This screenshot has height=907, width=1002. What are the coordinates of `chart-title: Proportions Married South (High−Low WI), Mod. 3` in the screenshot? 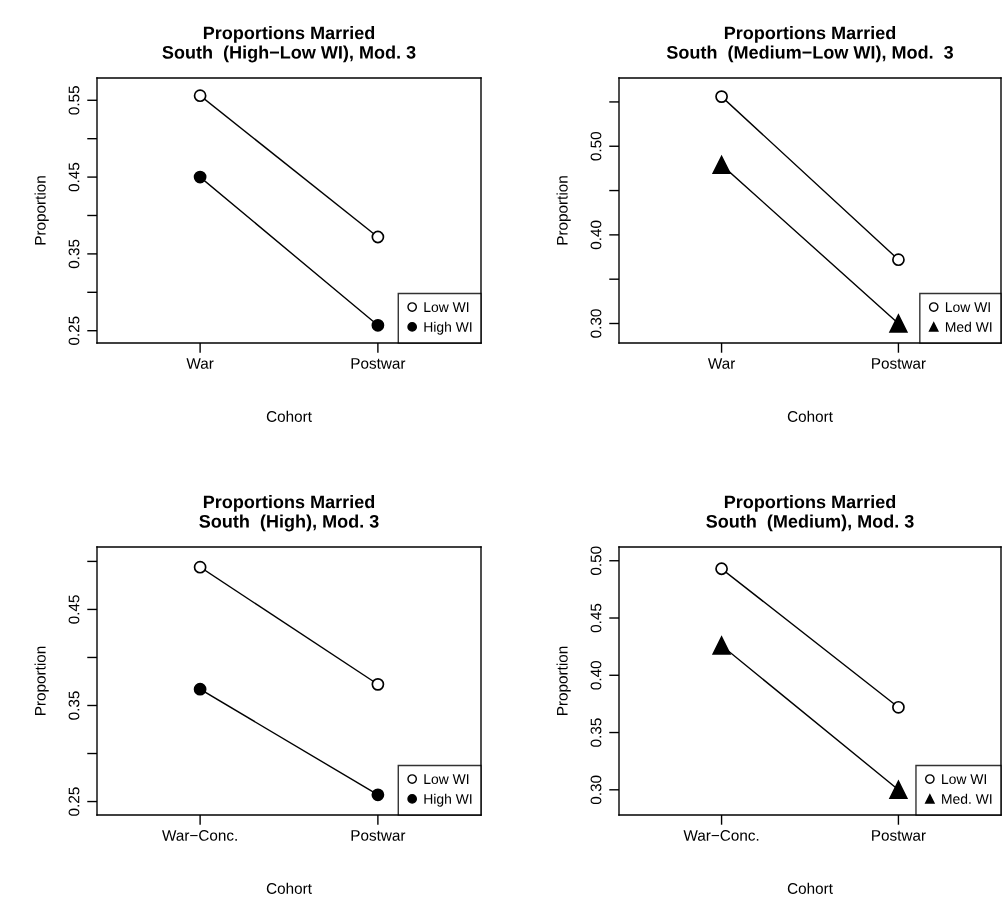 It's located at (289, 44).